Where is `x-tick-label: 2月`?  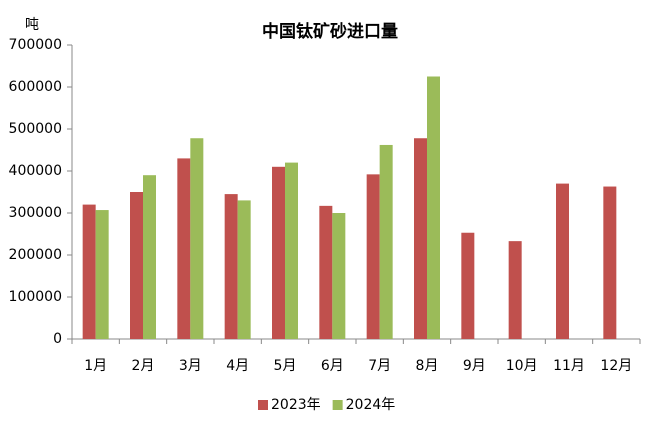 x-tick-label: 2月 is located at coordinates (143, 366).